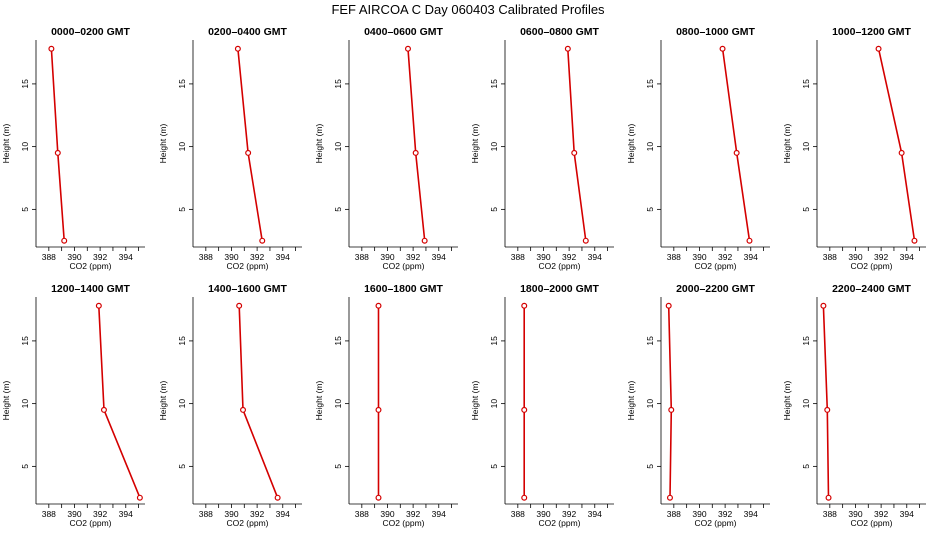  I want to click on panel-title: 1000–1200 GMT, so click(871, 32).